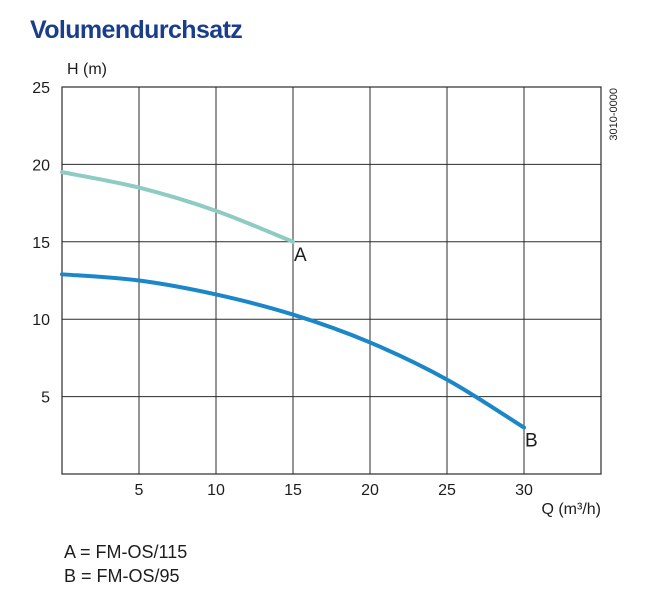  I want to click on series-label-a: A, so click(300, 255).